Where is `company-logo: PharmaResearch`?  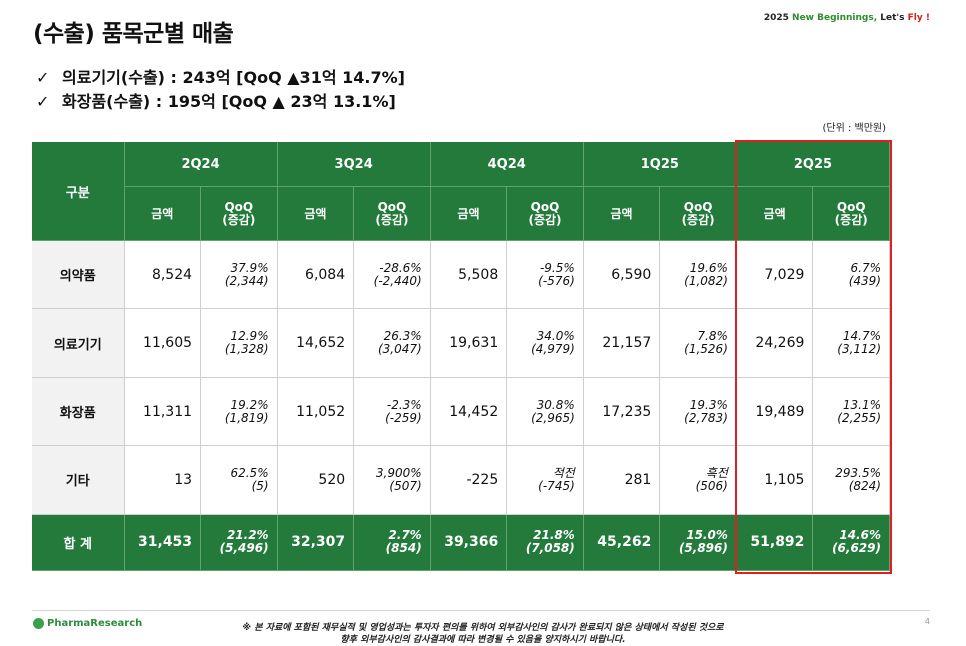
company-logo: PharmaResearch is located at coordinates (87, 623).